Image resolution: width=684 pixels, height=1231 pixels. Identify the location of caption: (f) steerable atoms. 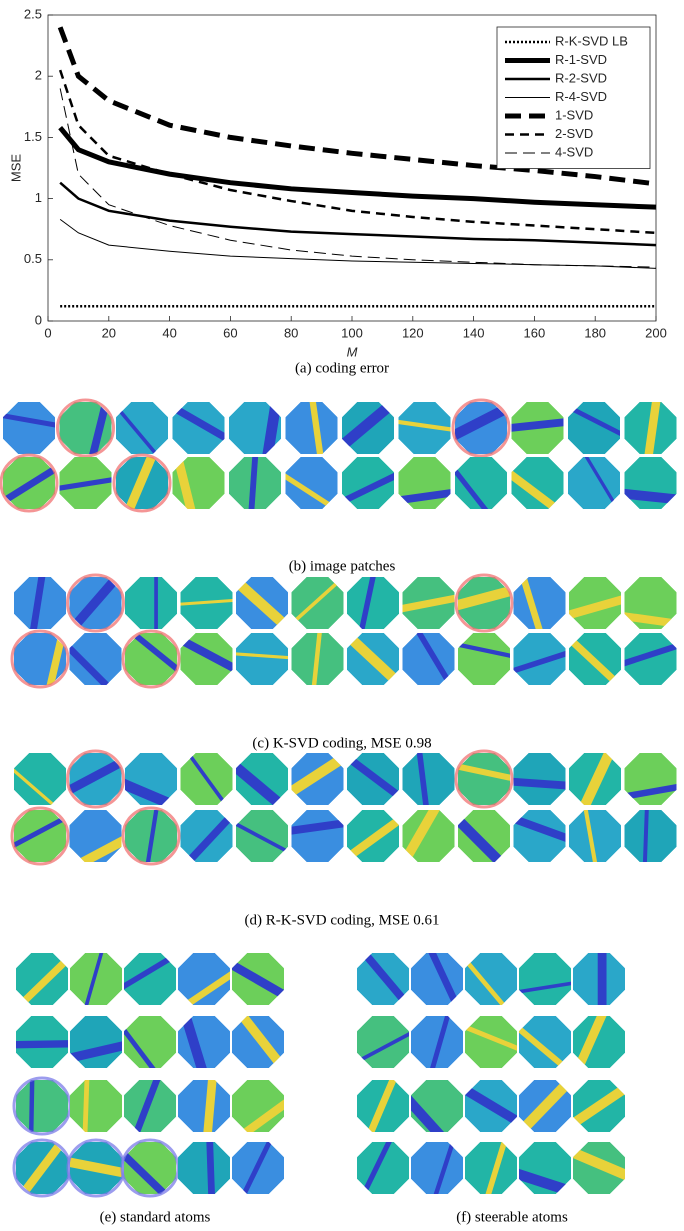
(512, 1217).